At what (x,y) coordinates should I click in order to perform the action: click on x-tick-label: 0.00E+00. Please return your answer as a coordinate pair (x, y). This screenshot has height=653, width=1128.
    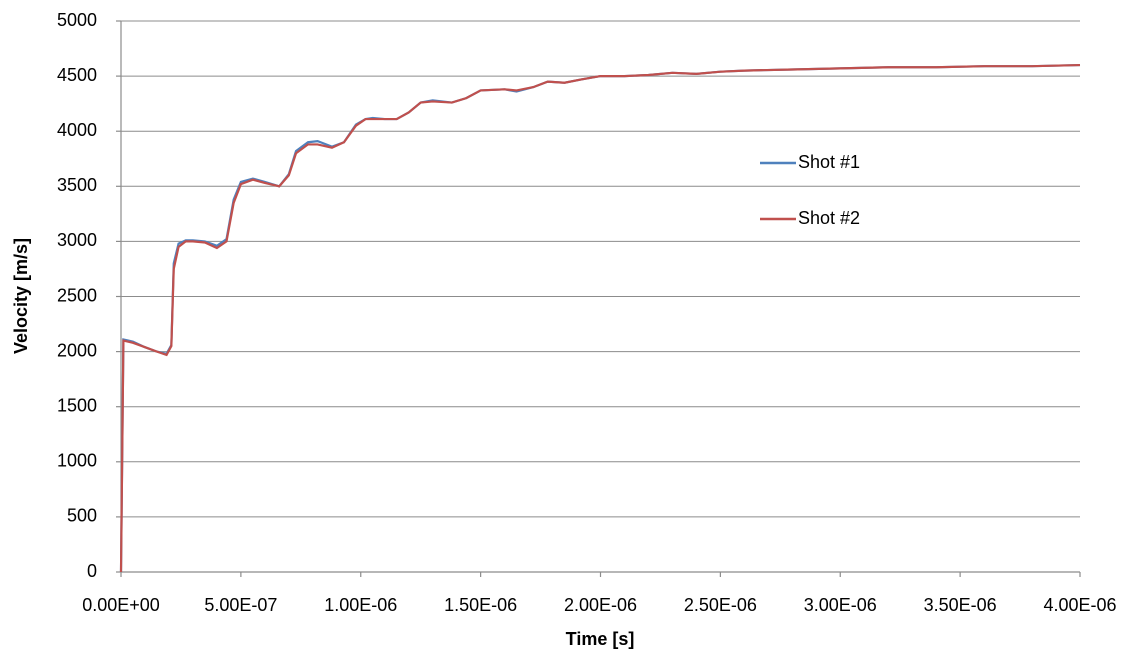
    Looking at the image, I should click on (121, 605).